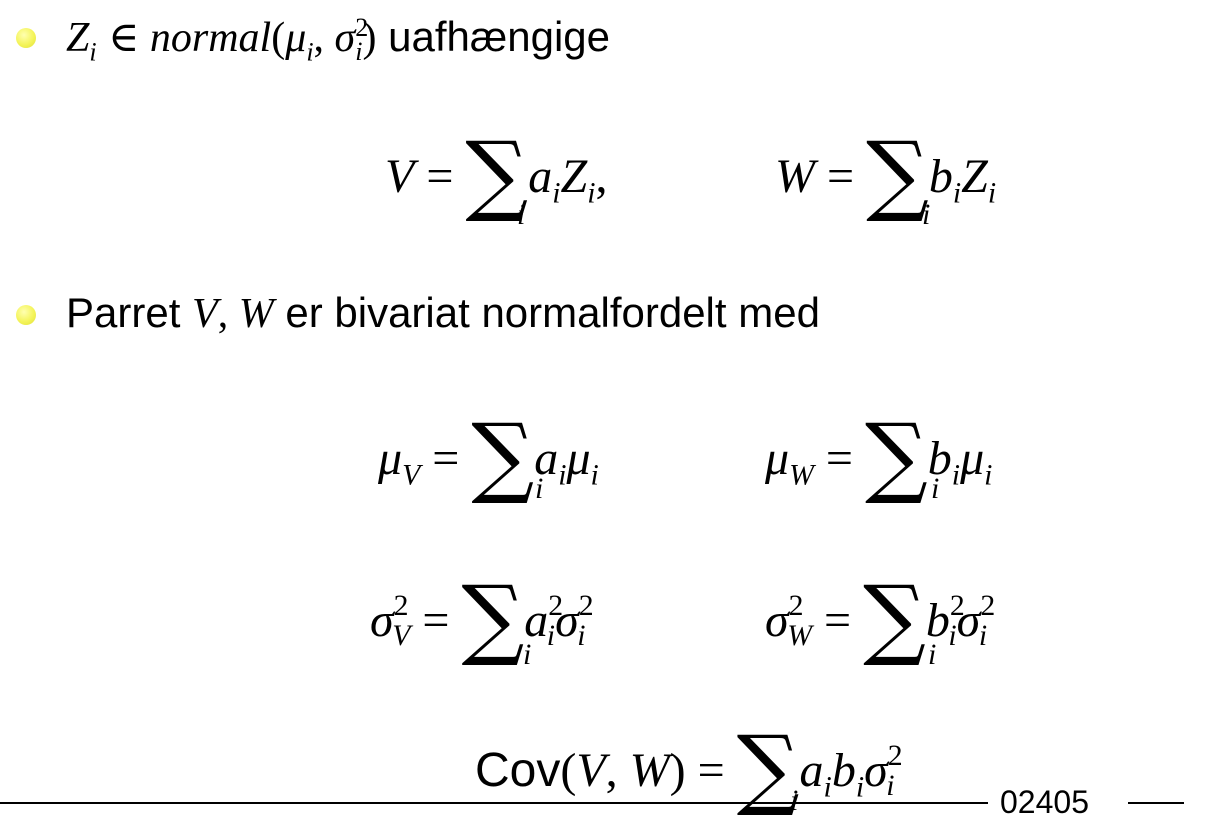  I want to click on equation-var-v: σ2V = ∑a2iσ2i, so click(482, 617).